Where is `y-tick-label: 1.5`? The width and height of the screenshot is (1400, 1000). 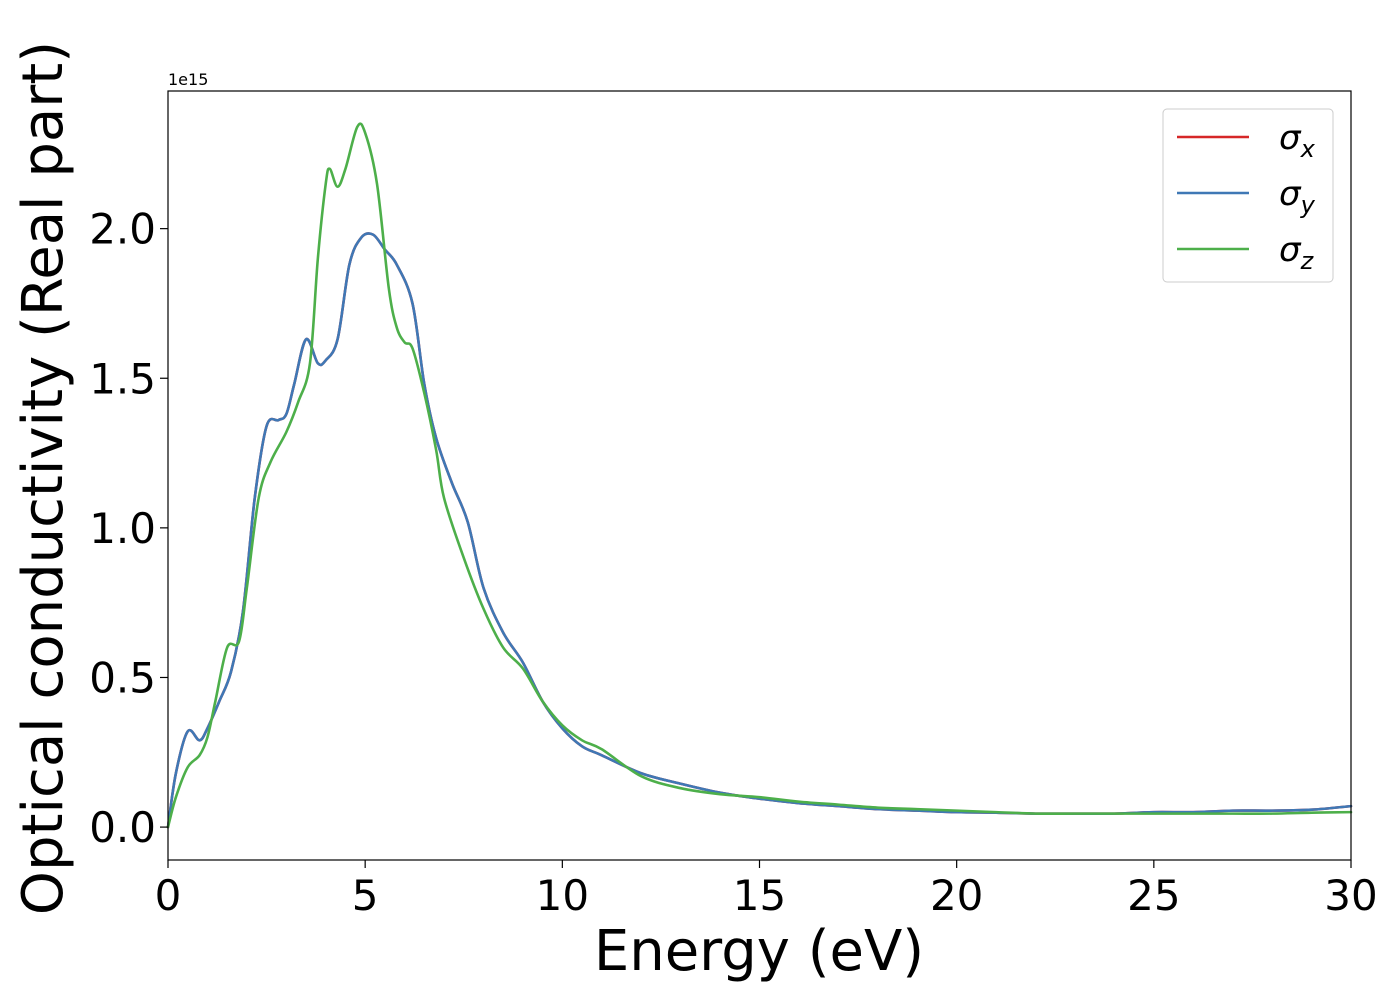
y-tick-label: 1.5 is located at coordinates (122, 378).